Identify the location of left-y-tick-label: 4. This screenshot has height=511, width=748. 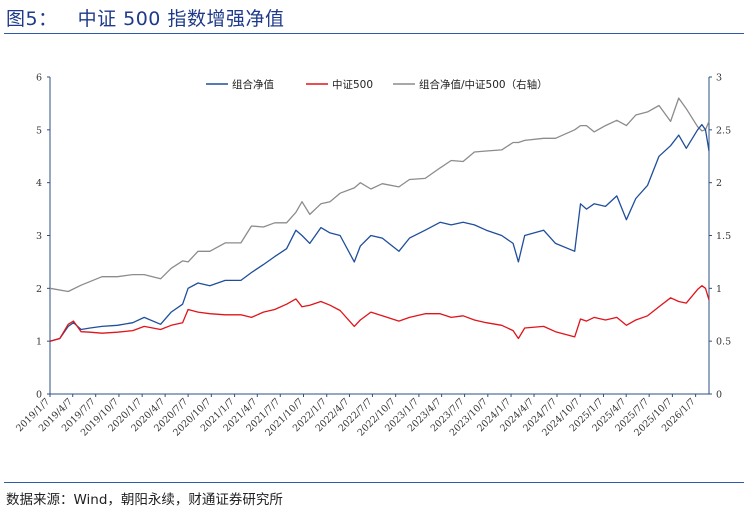
(39, 183).